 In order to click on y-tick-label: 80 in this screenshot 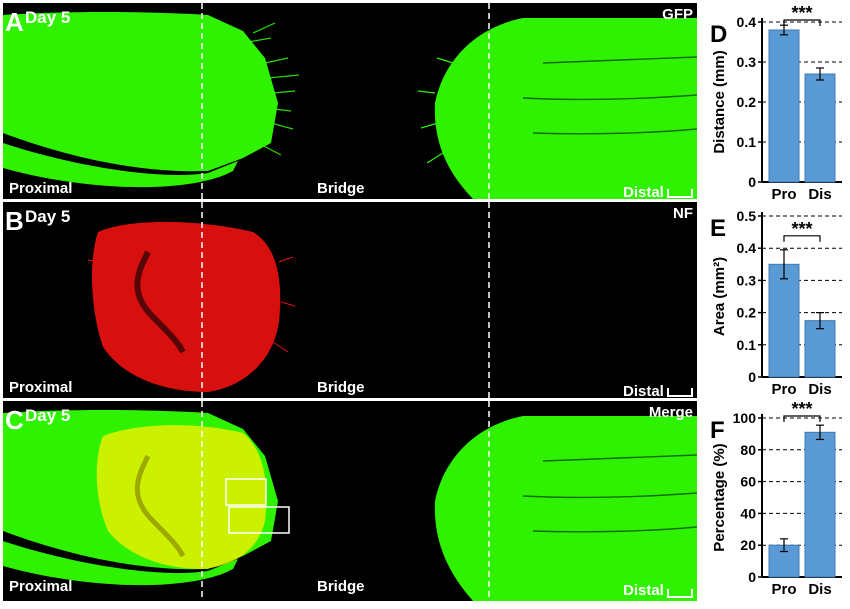, I will do `click(748, 450)`.